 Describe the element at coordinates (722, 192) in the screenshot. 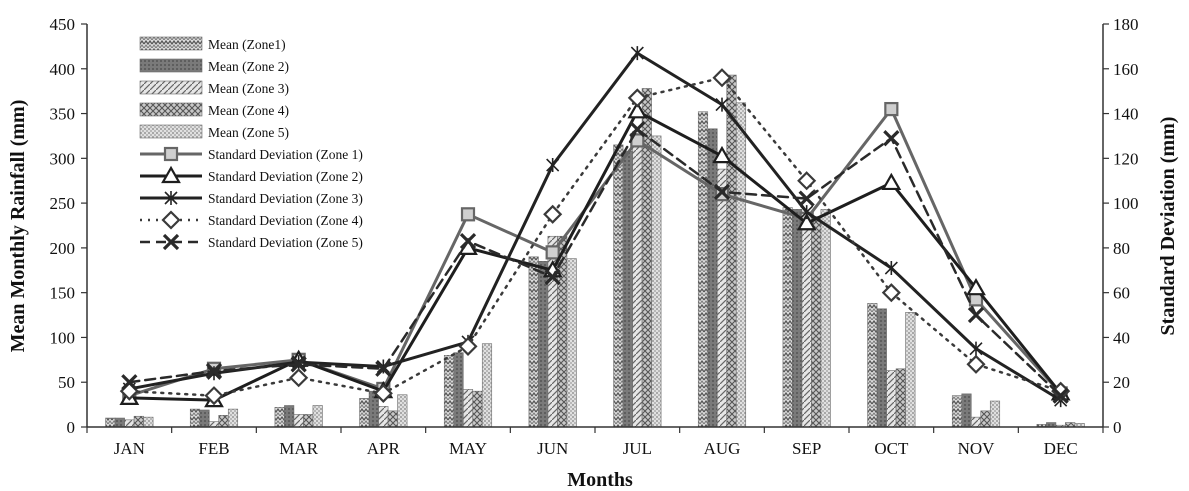

I see `sd-point-zone5-aug` at that location.